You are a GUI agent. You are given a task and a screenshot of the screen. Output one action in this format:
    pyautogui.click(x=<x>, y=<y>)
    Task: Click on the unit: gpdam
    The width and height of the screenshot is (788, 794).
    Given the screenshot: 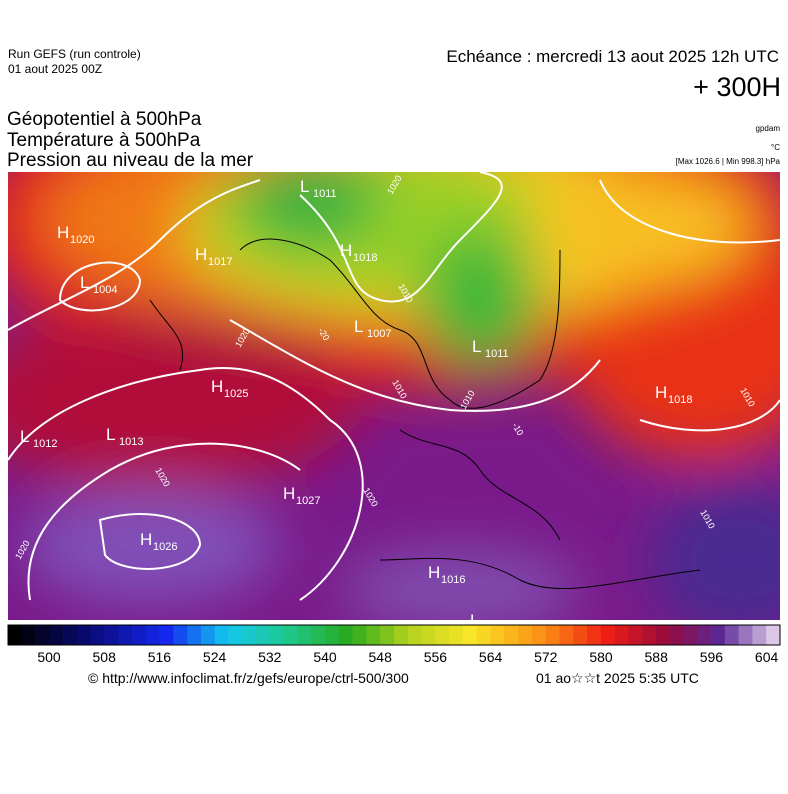 What is the action you would take?
    pyautogui.click(x=768, y=128)
    